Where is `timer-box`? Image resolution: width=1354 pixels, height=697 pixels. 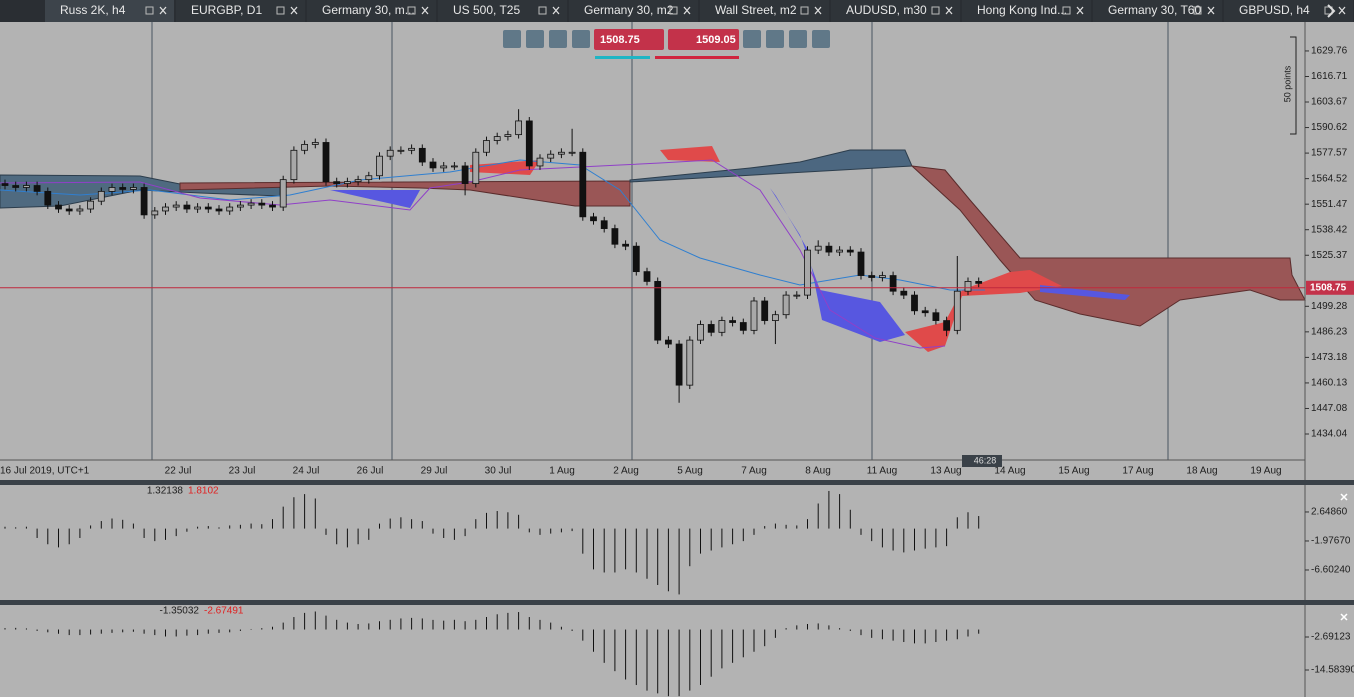
timer-box is located at coordinates (982, 461).